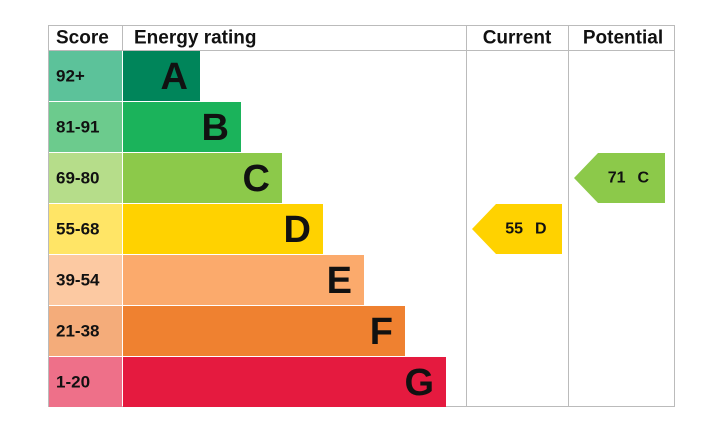 This screenshot has height=438, width=710. What do you see at coordinates (644, 178) in the screenshot?
I see `potential-letter: C` at bounding box center [644, 178].